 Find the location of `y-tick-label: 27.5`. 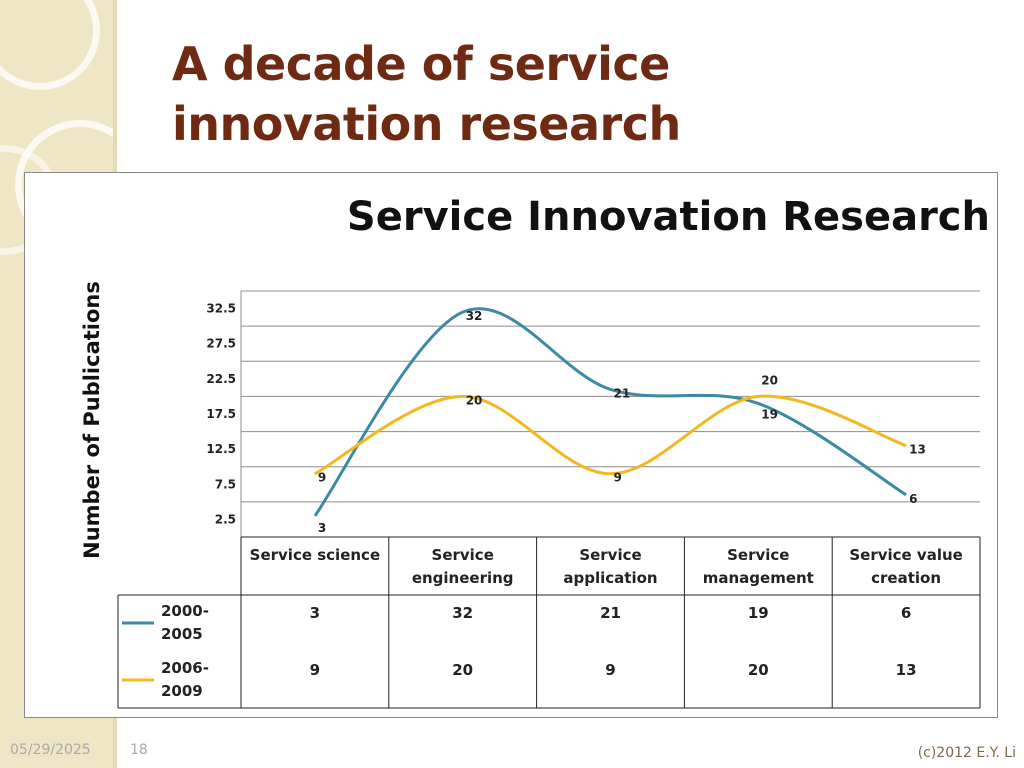

y-tick-label: 27.5 is located at coordinates (221, 344).